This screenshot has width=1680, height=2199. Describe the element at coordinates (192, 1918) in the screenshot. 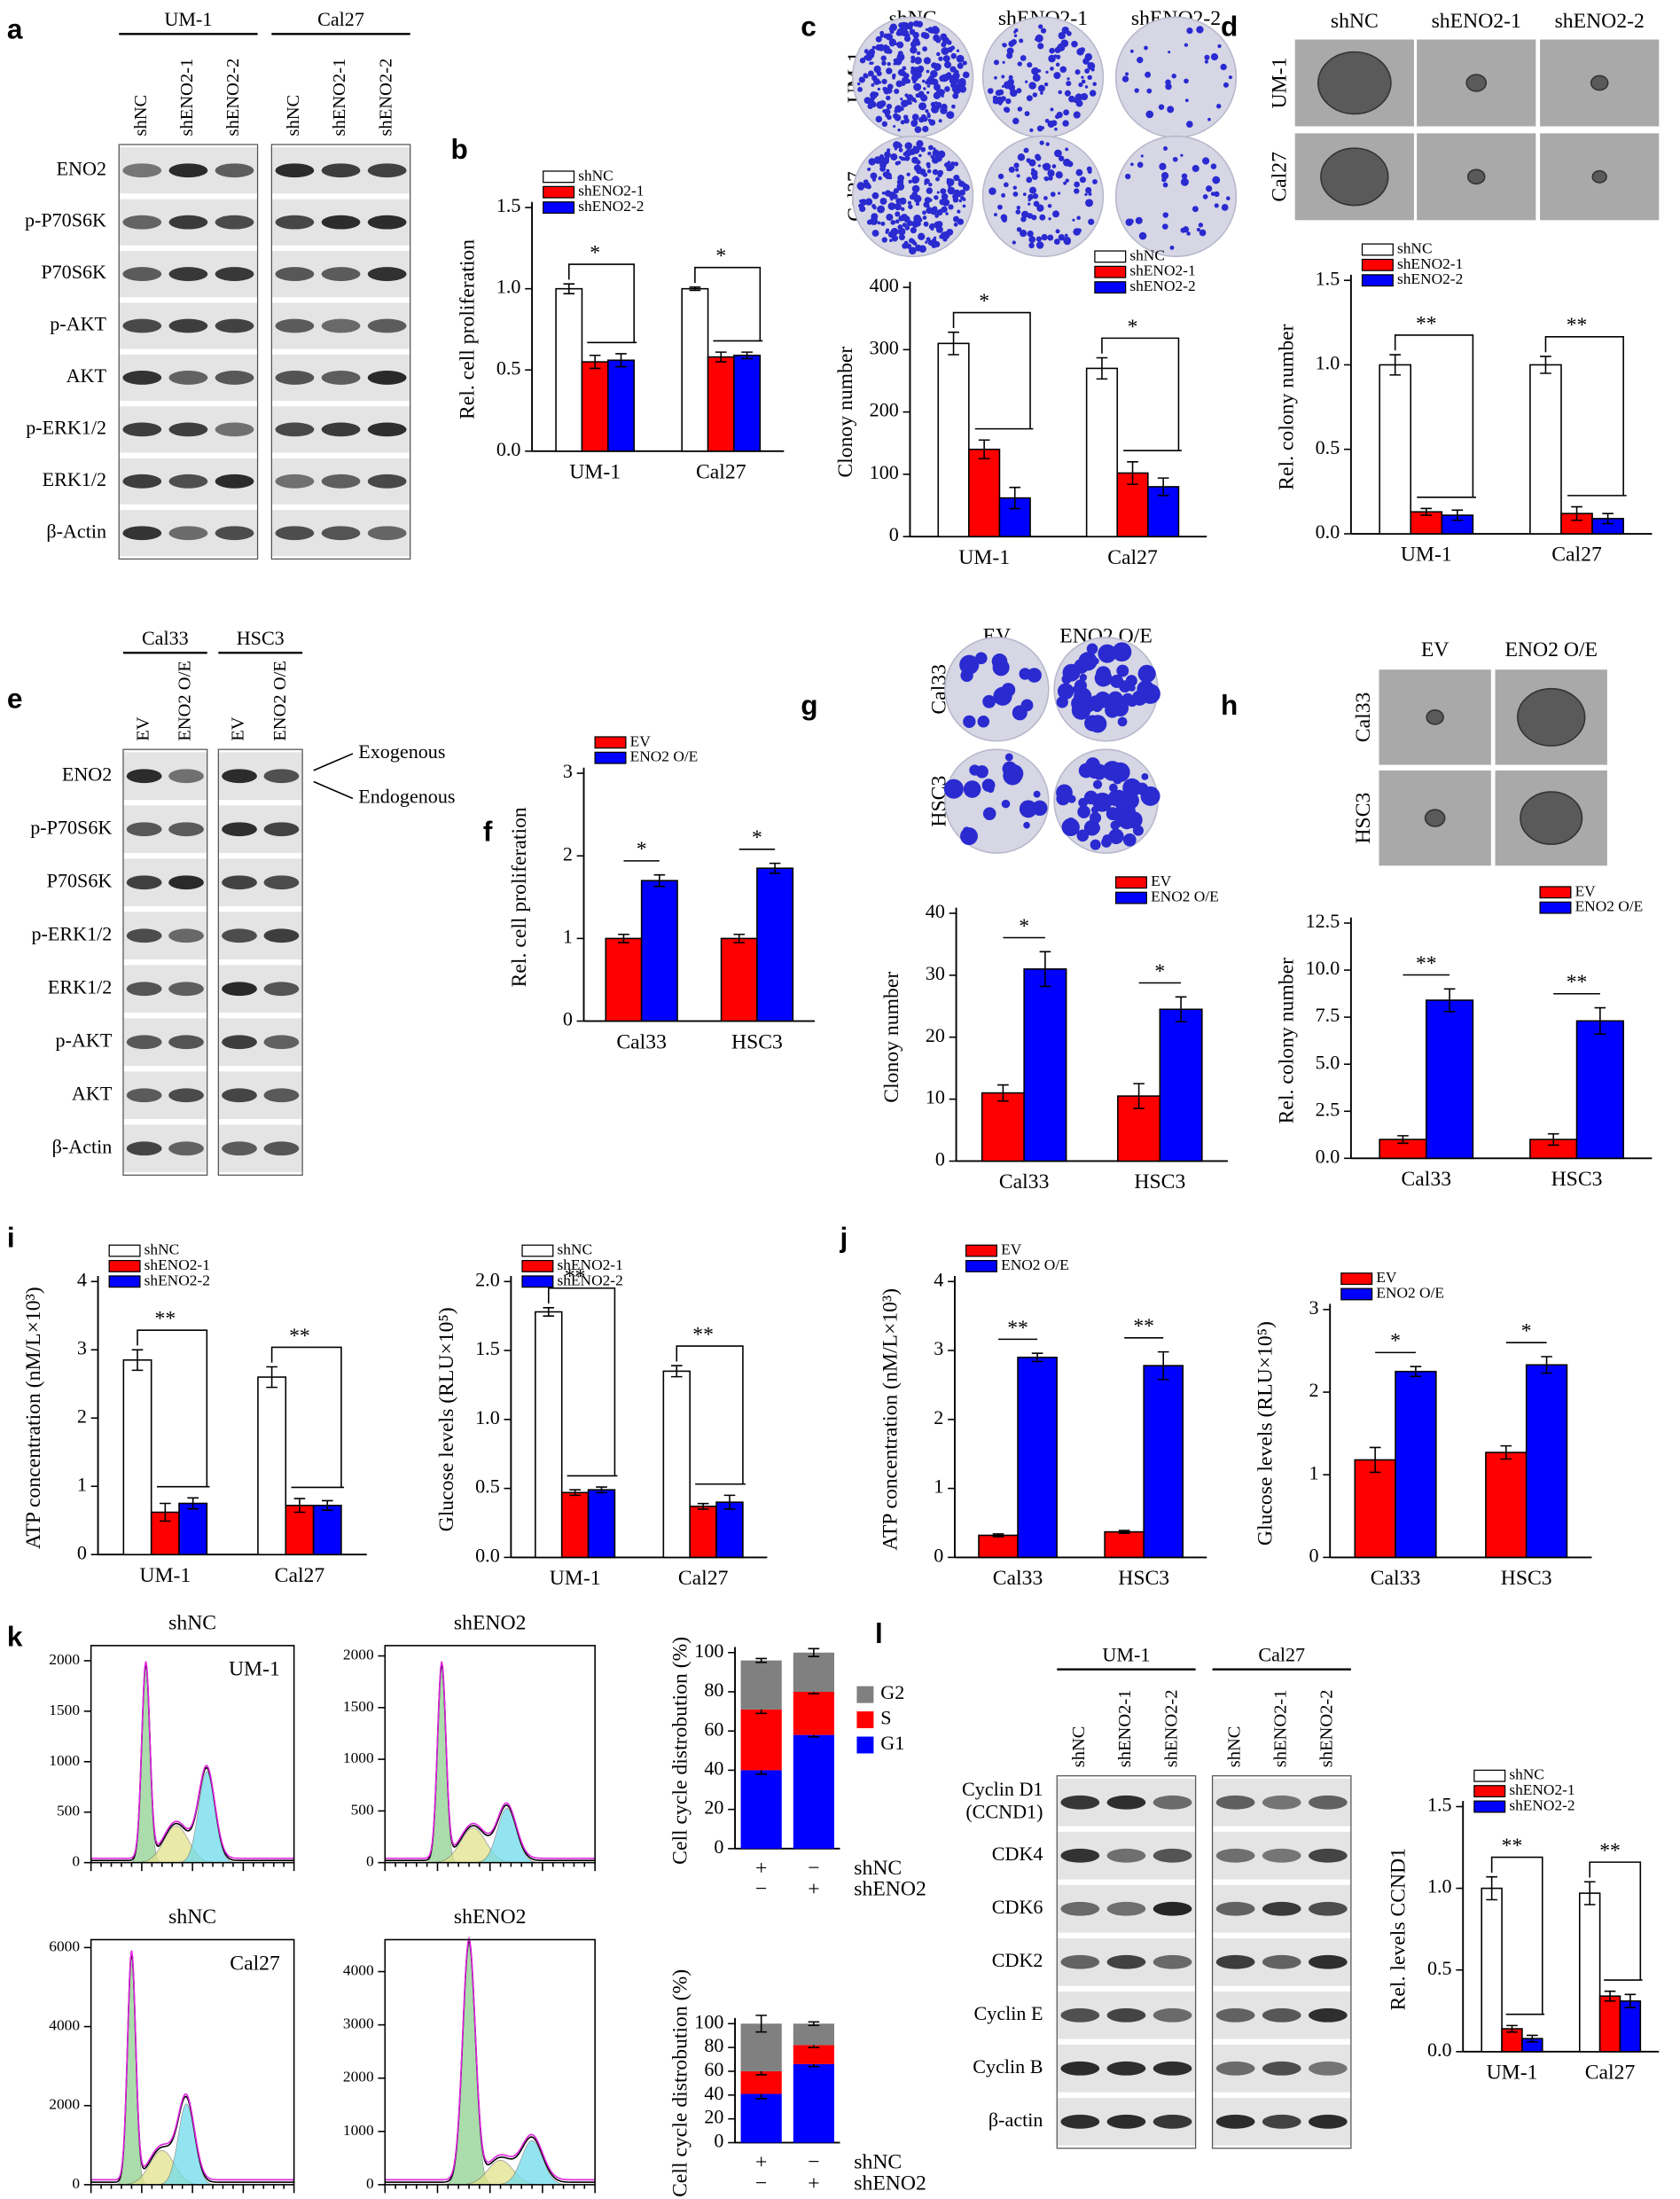

I see `histogram-title: shNC` at that location.